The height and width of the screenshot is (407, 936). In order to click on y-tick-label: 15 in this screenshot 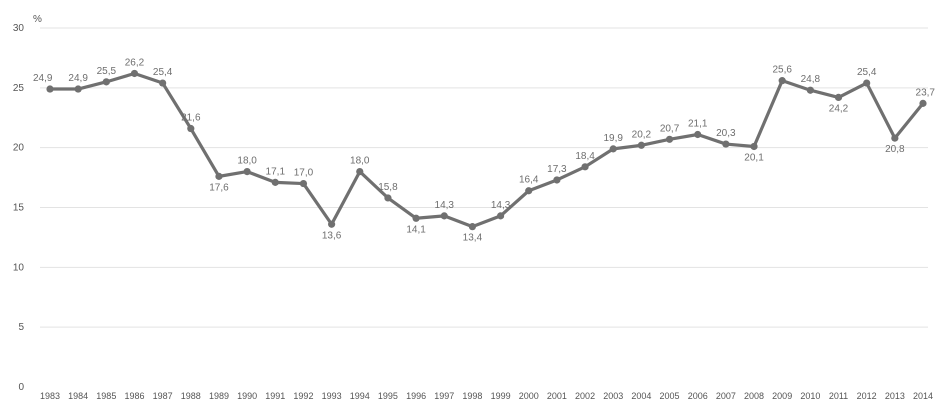, I will do `click(19, 208)`.